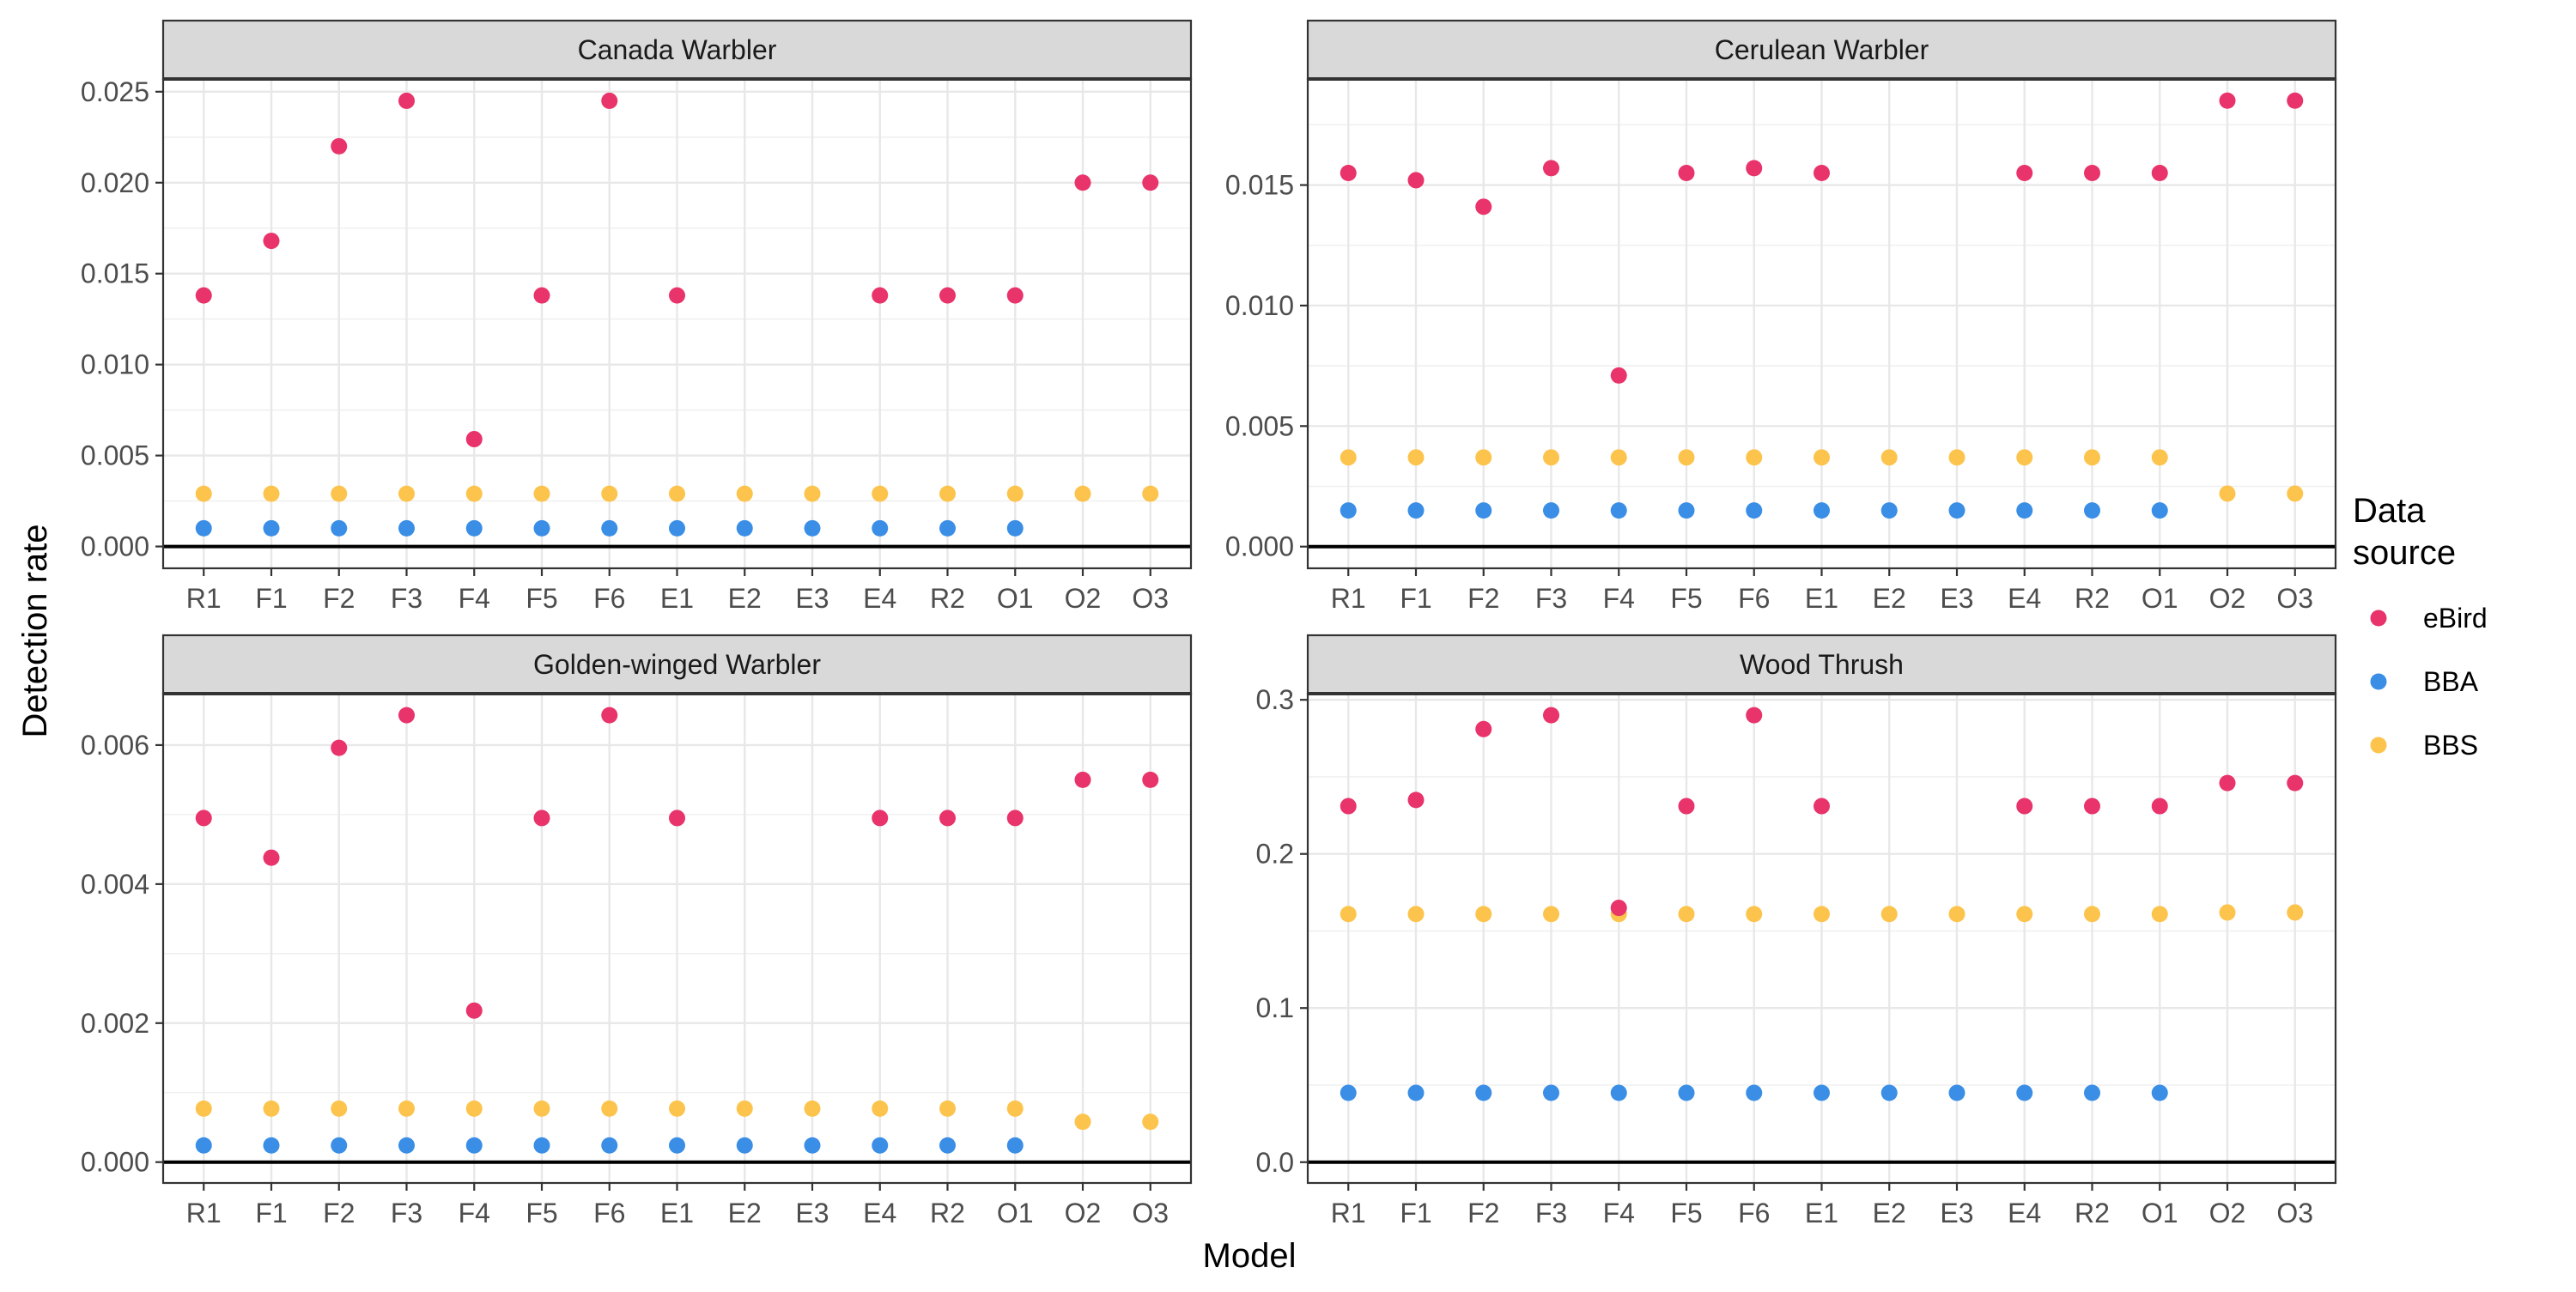  I want to click on y-axis-title: Detection rate, so click(35, 630).